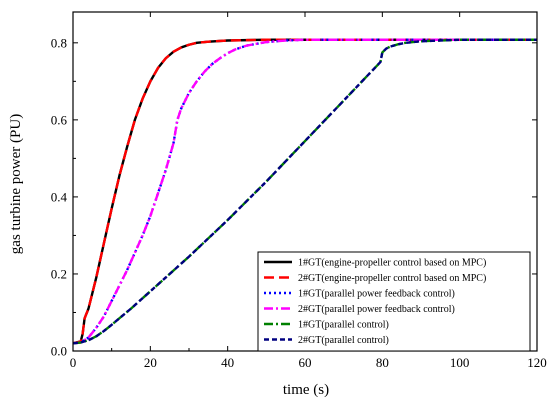  Describe the element at coordinates (59, 42) in the screenshot. I see `y-tick-label: 0.8` at that location.